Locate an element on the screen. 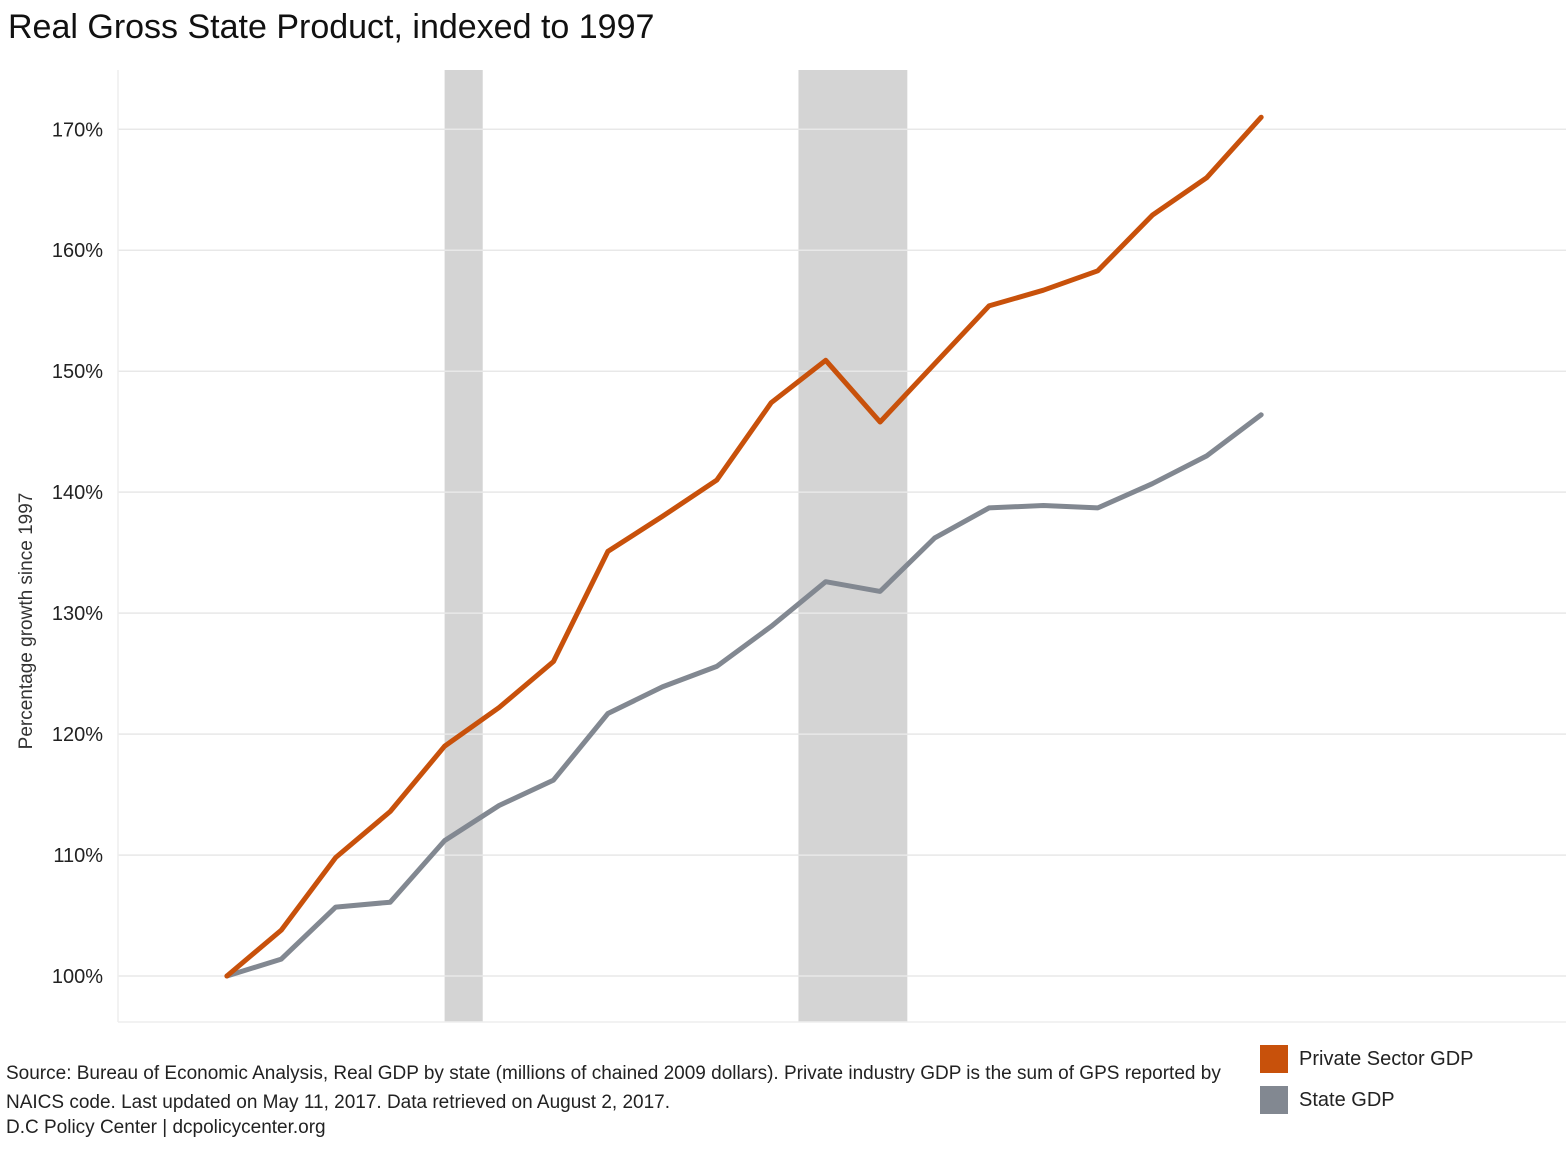  credit-line: D.C Policy Center | dcpolicycenter.org is located at coordinates (166, 1127).